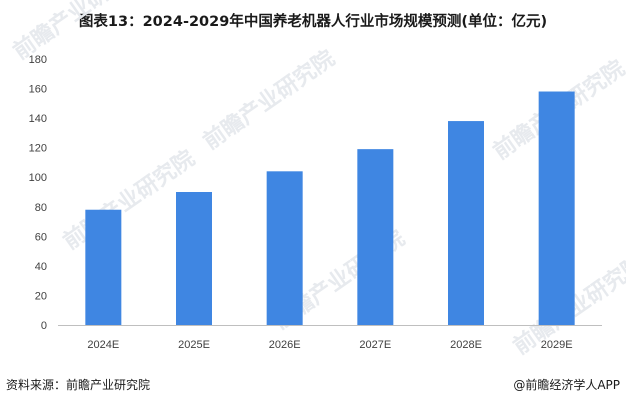 This screenshot has height=404, width=626. What do you see at coordinates (466, 345) in the screenshot?
I see `x-tick-label: 2028E` at bounding box center [466, 345].